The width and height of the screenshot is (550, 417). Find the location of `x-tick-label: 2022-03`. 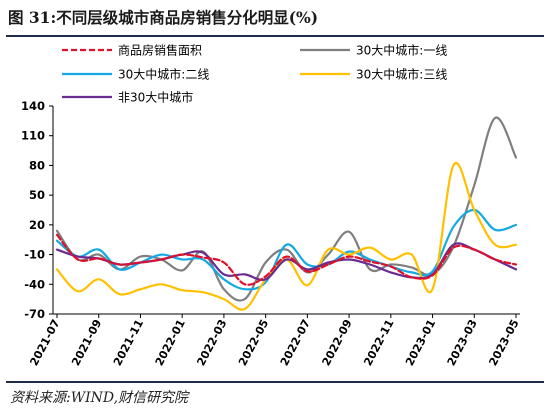

x-tick-label: 2022-03 is located at coordinates (211, 342).